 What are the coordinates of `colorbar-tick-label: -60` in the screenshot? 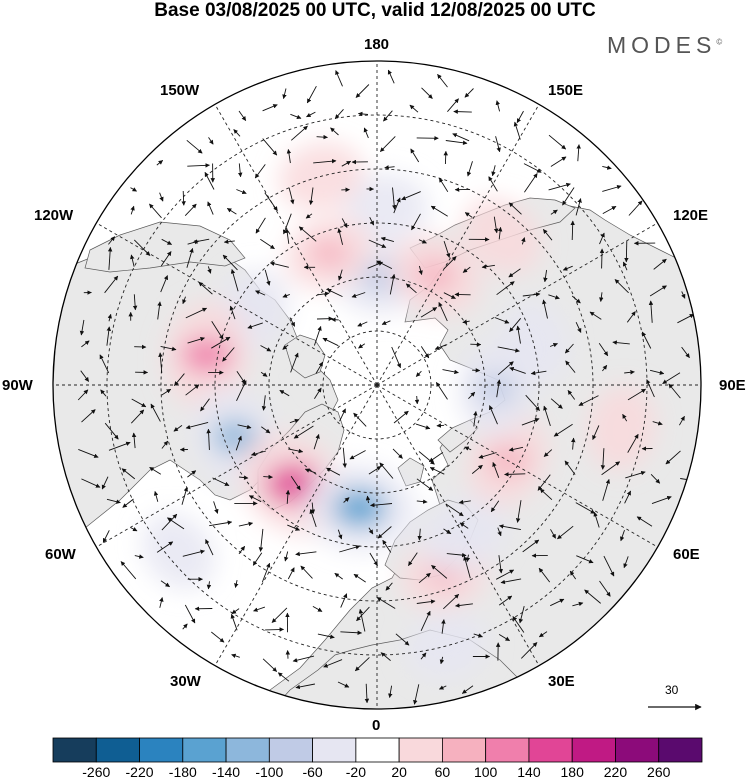 It's located at (312, 772).